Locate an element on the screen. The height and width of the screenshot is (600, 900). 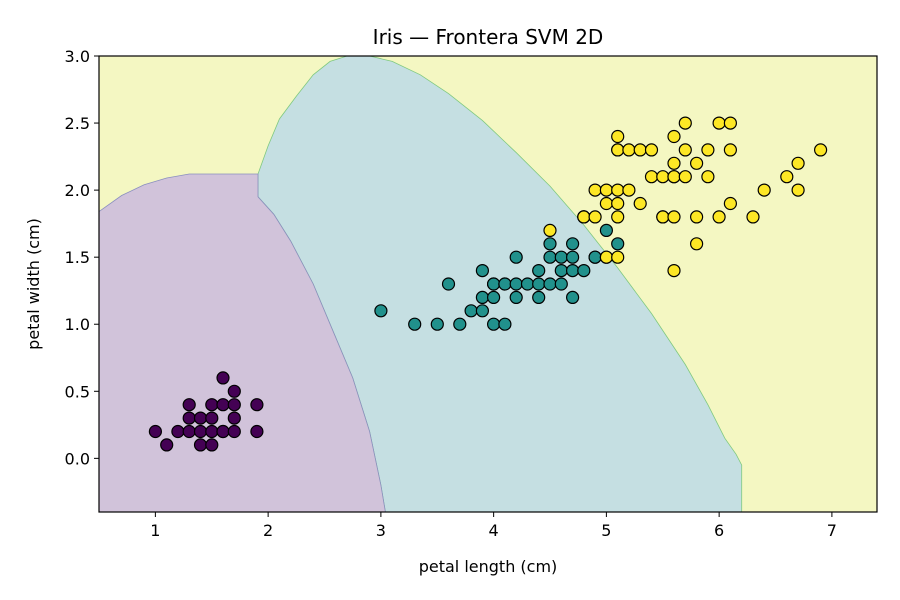
x-tick-label: 6 is located at coordinates (719, 530).